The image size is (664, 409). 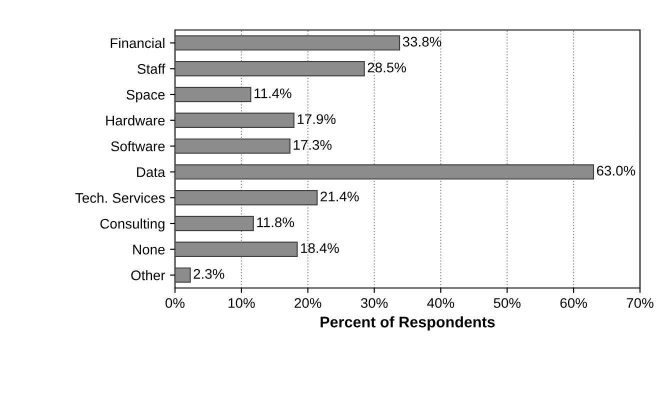 I want to click on x-tick-label: 60%, so click(x=573, y=303).